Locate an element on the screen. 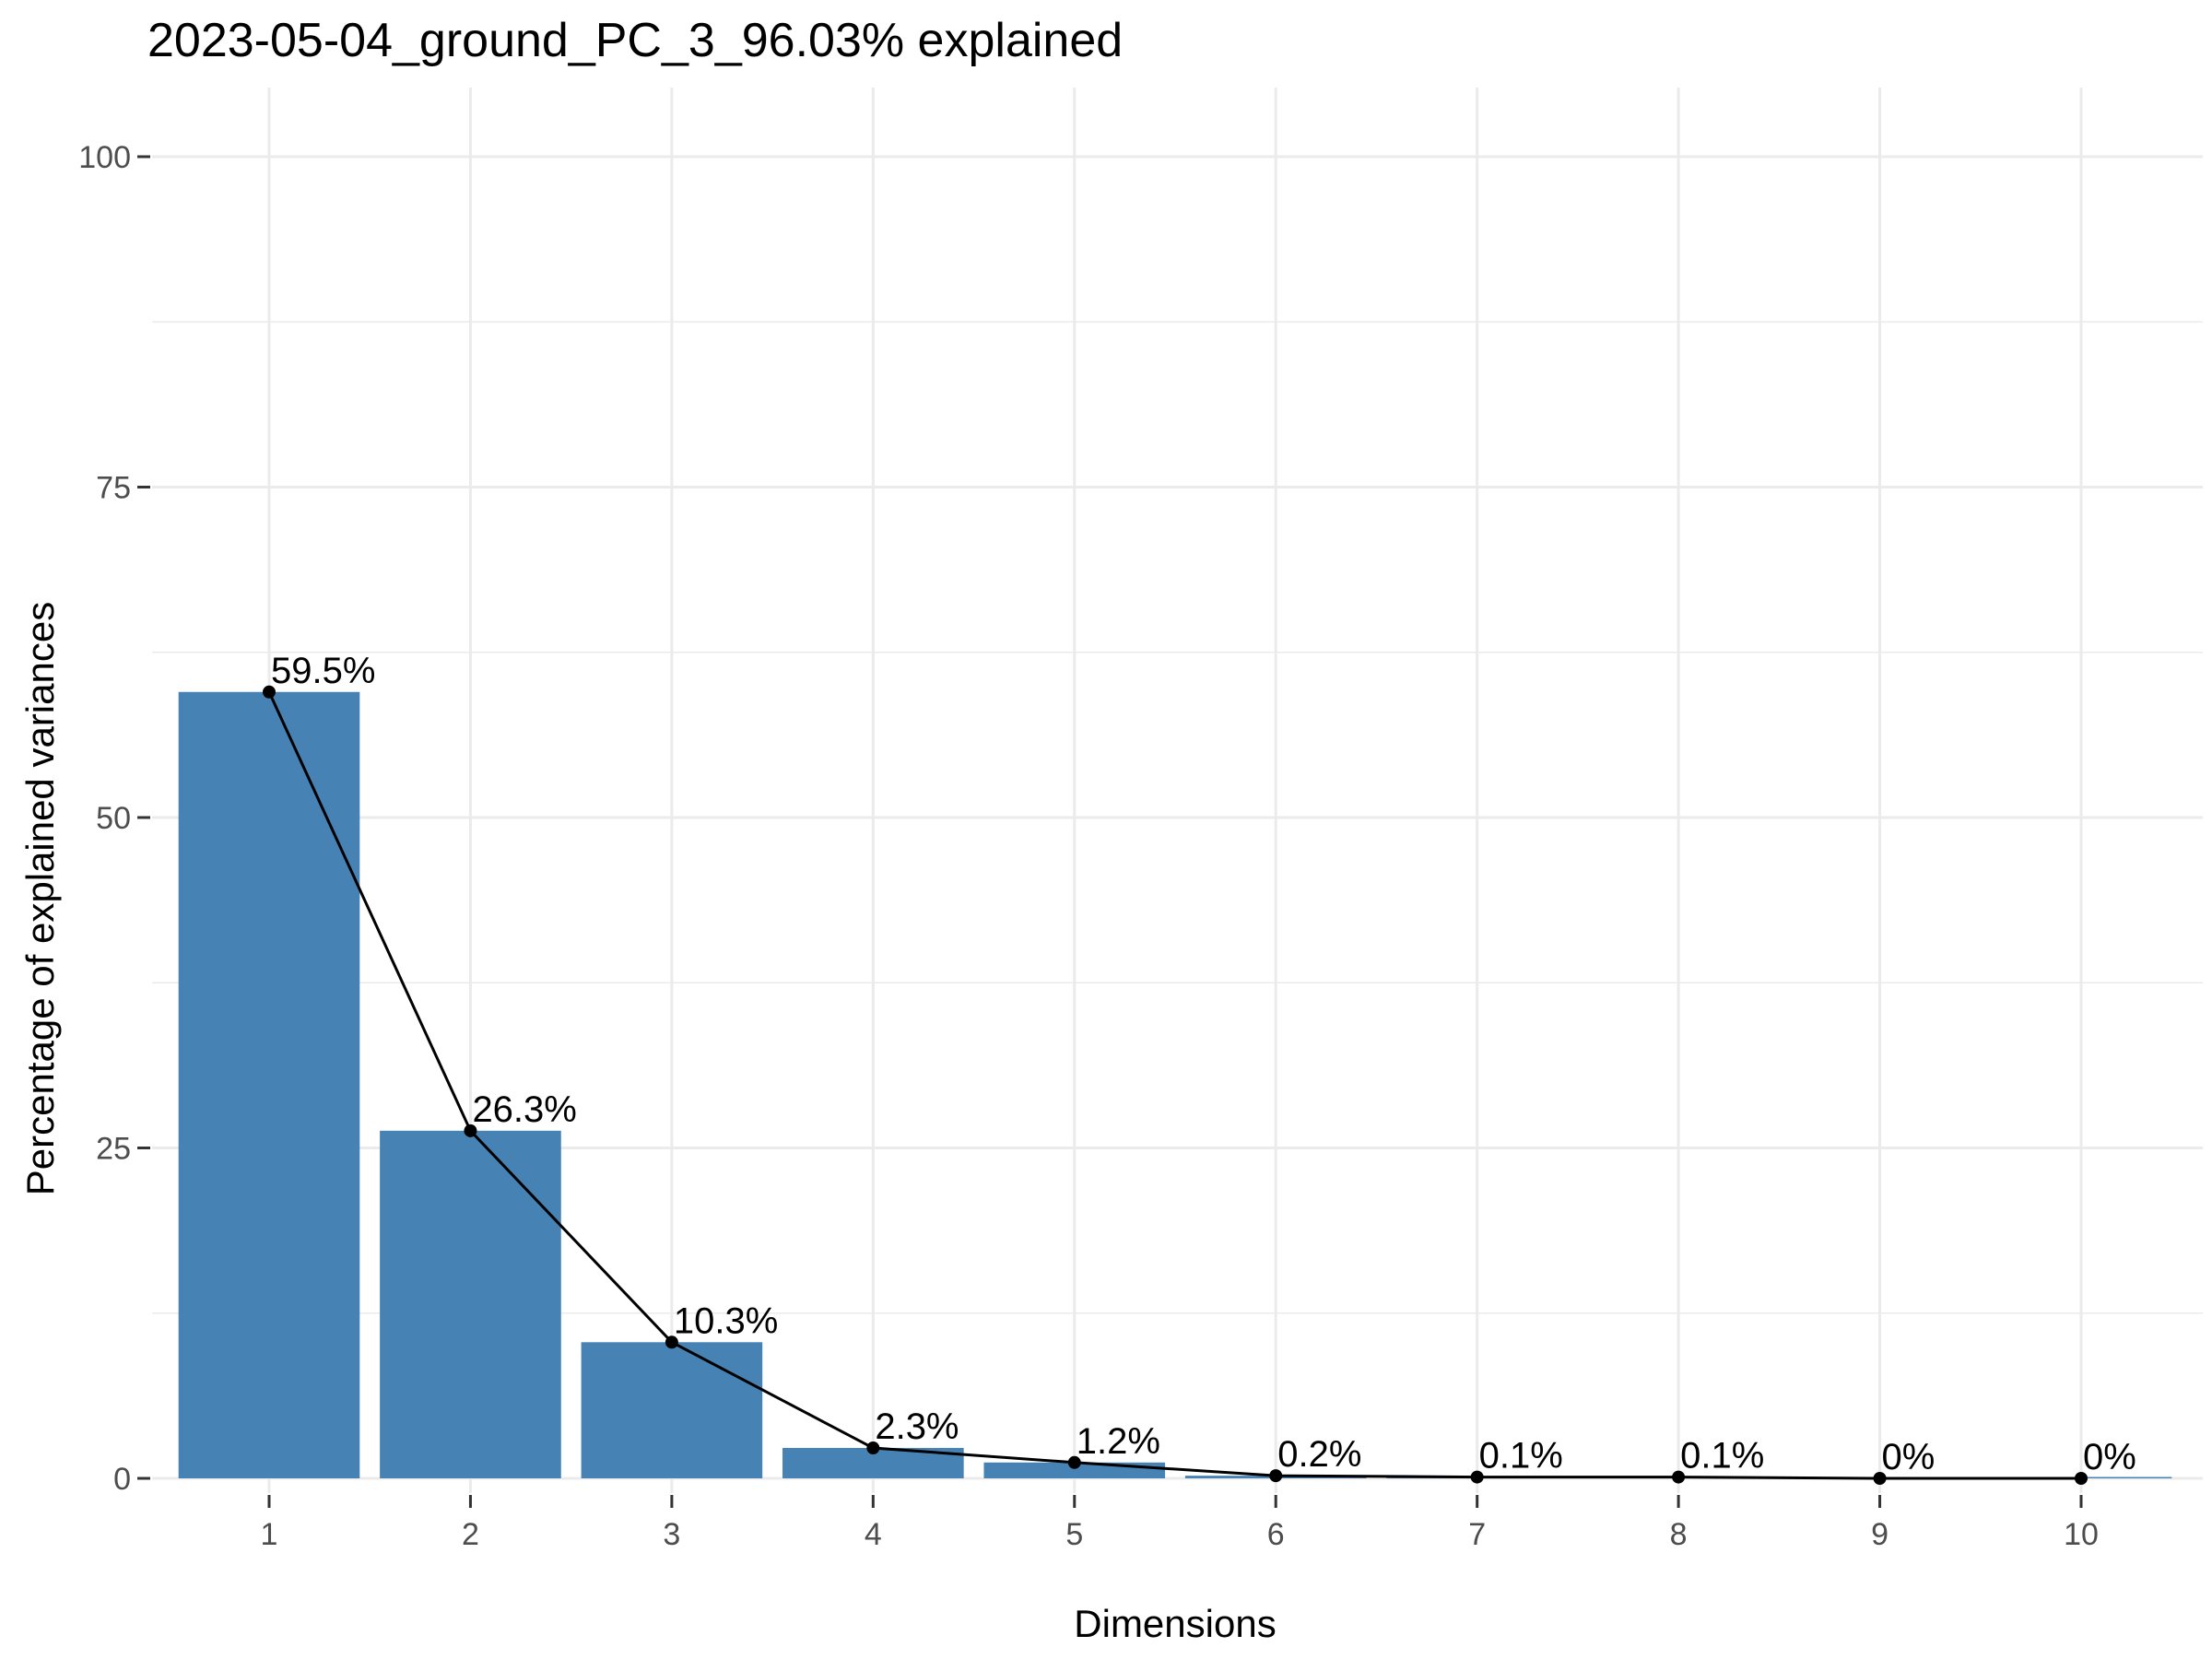  x-tick-label: 7 is located at coordinates (1477, 1534).